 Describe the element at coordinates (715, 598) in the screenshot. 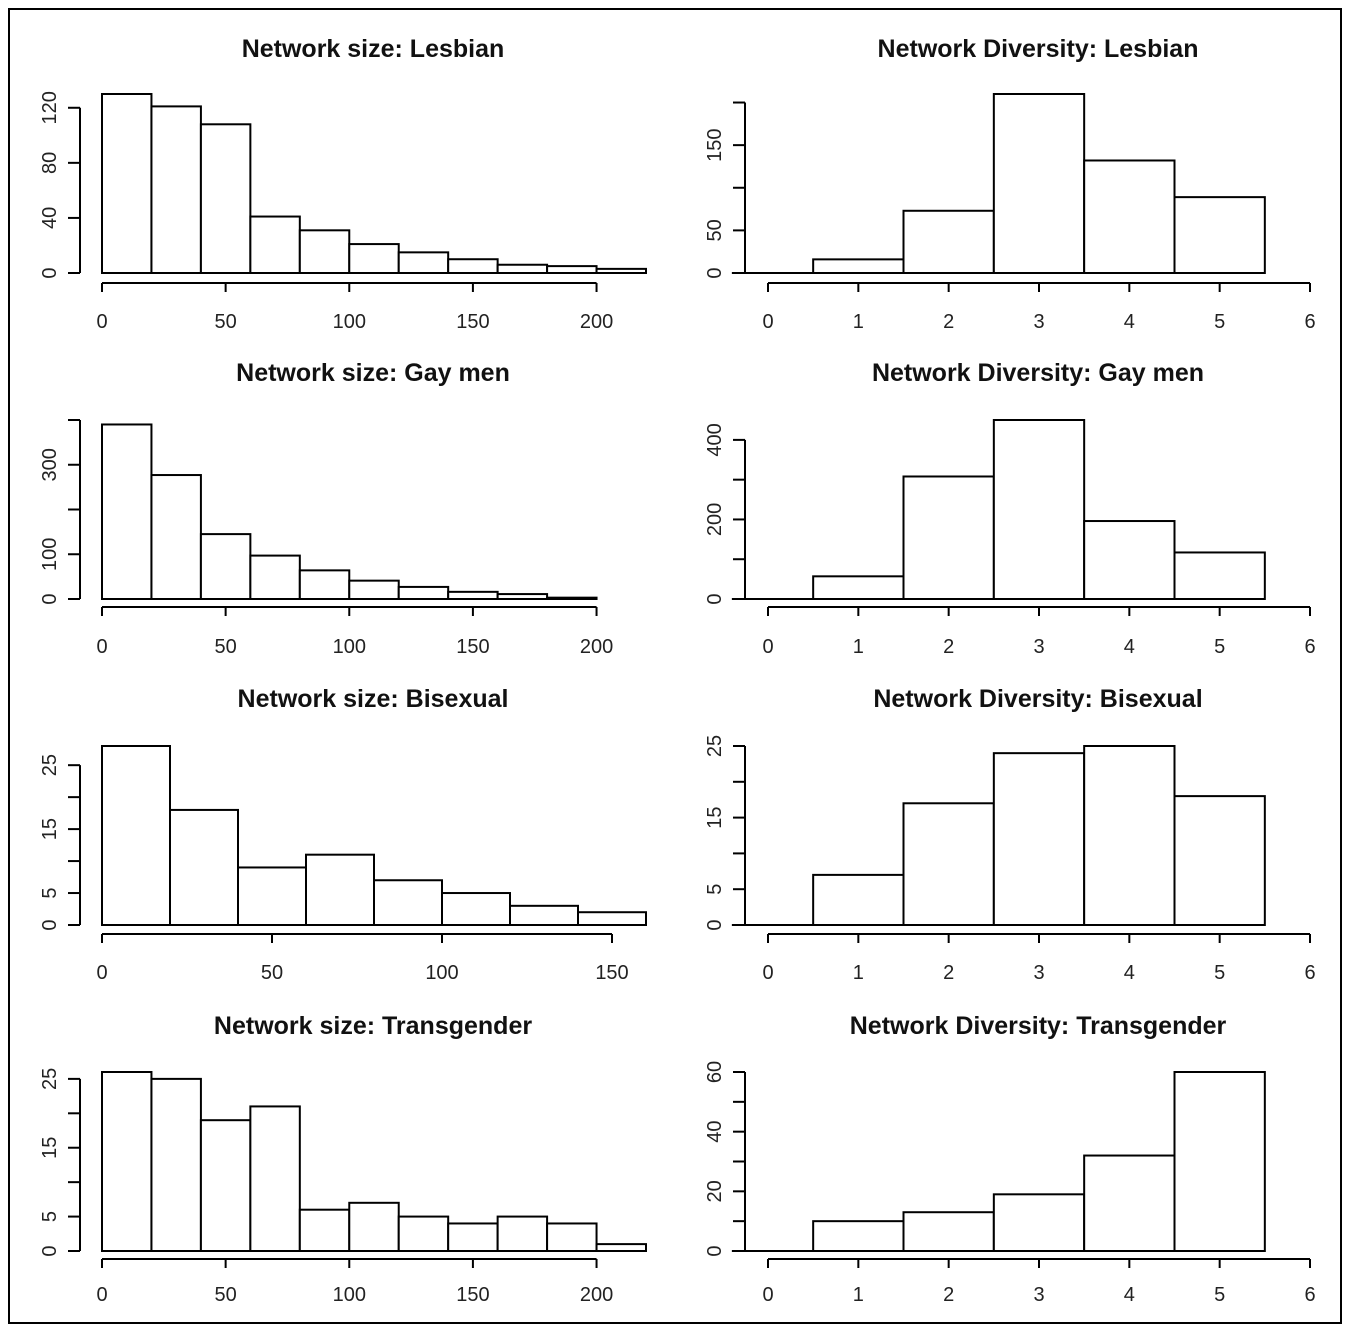

I see `chart-4-y-tick-label-1: 0` at that location.